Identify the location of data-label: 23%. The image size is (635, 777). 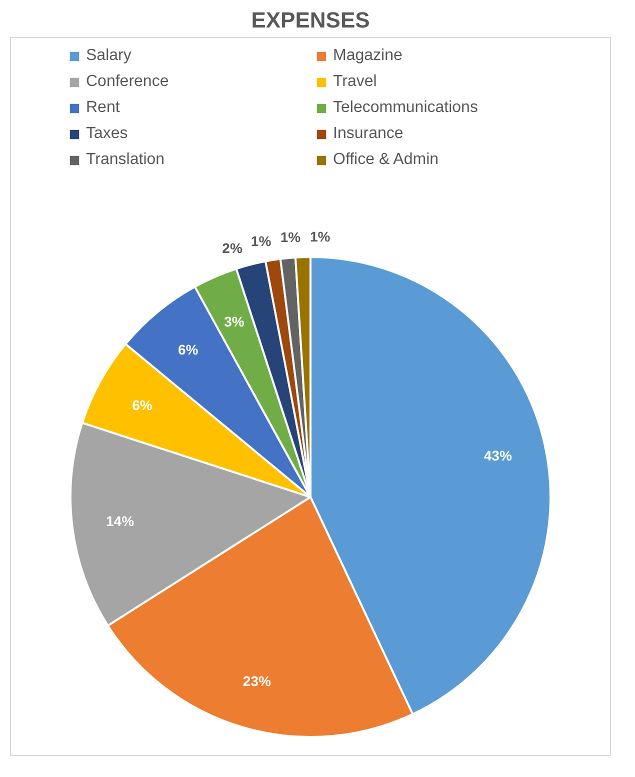
(257, 680).